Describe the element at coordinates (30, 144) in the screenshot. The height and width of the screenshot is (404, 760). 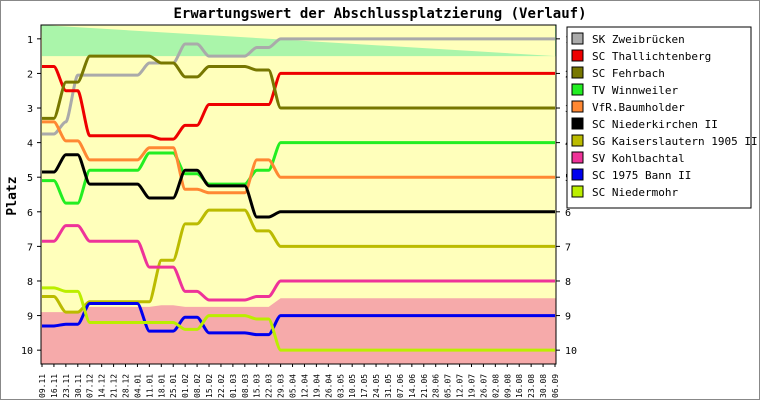
I see `y-tick-label-left: 4` at that location.